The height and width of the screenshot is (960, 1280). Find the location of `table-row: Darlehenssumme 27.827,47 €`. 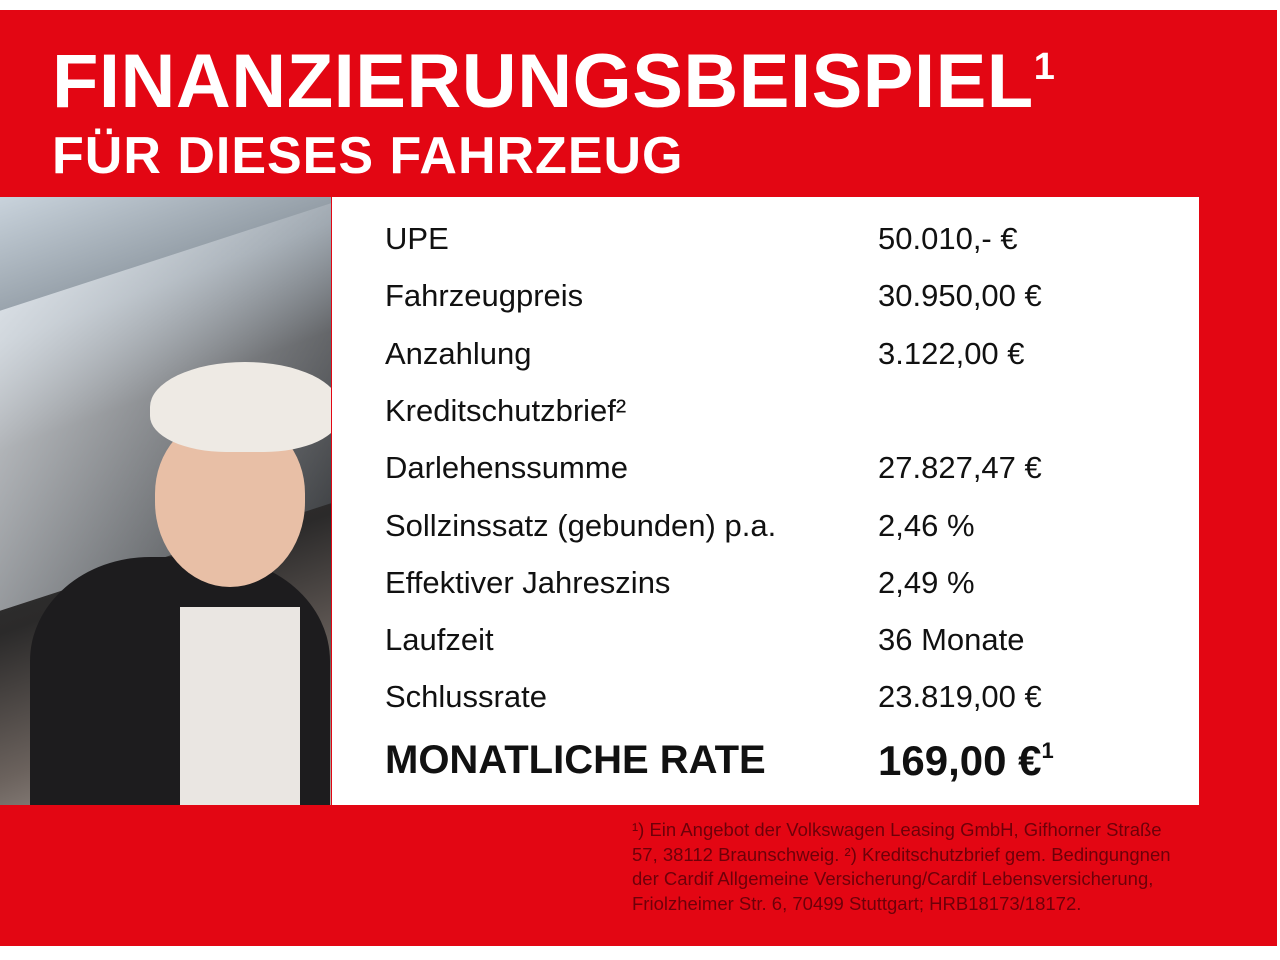

table-row: Darlehenssumme 27.827,47 € is located at coordinates (713, 468).